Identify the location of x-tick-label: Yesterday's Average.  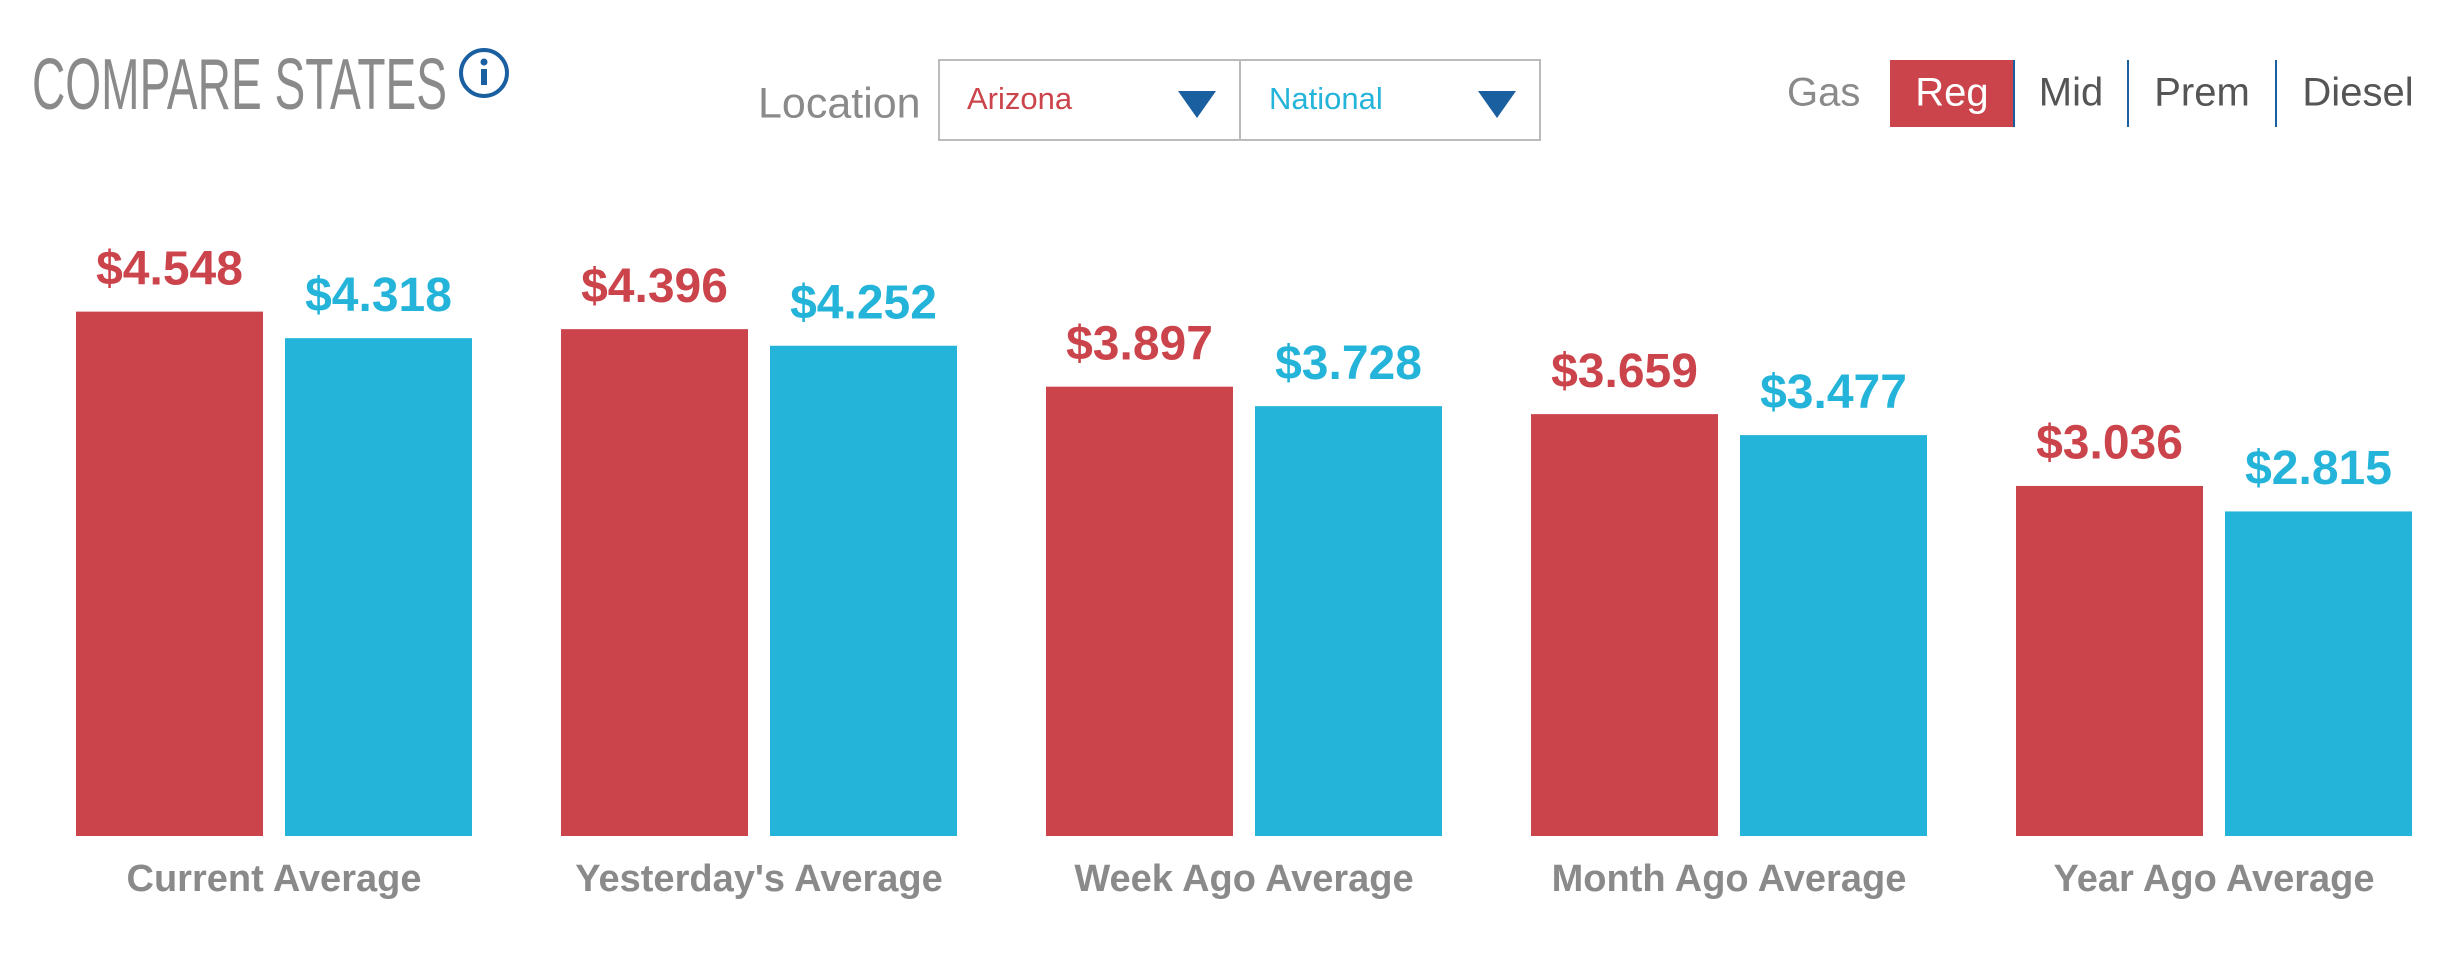
(758, 879).